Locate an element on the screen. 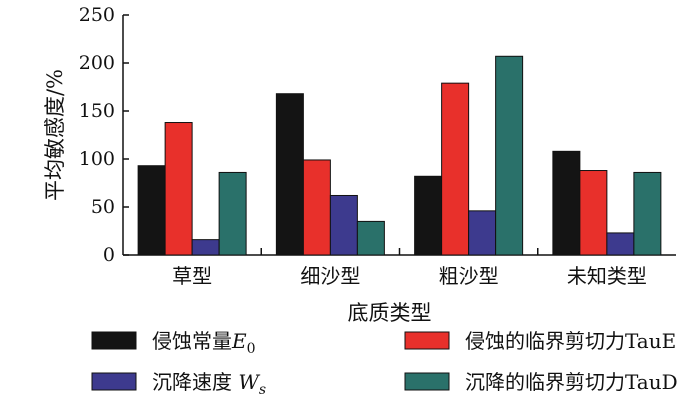 This screenshot has height=416, width=700. x-tick-label: 细沙型 is located at coordinates (330, 276).